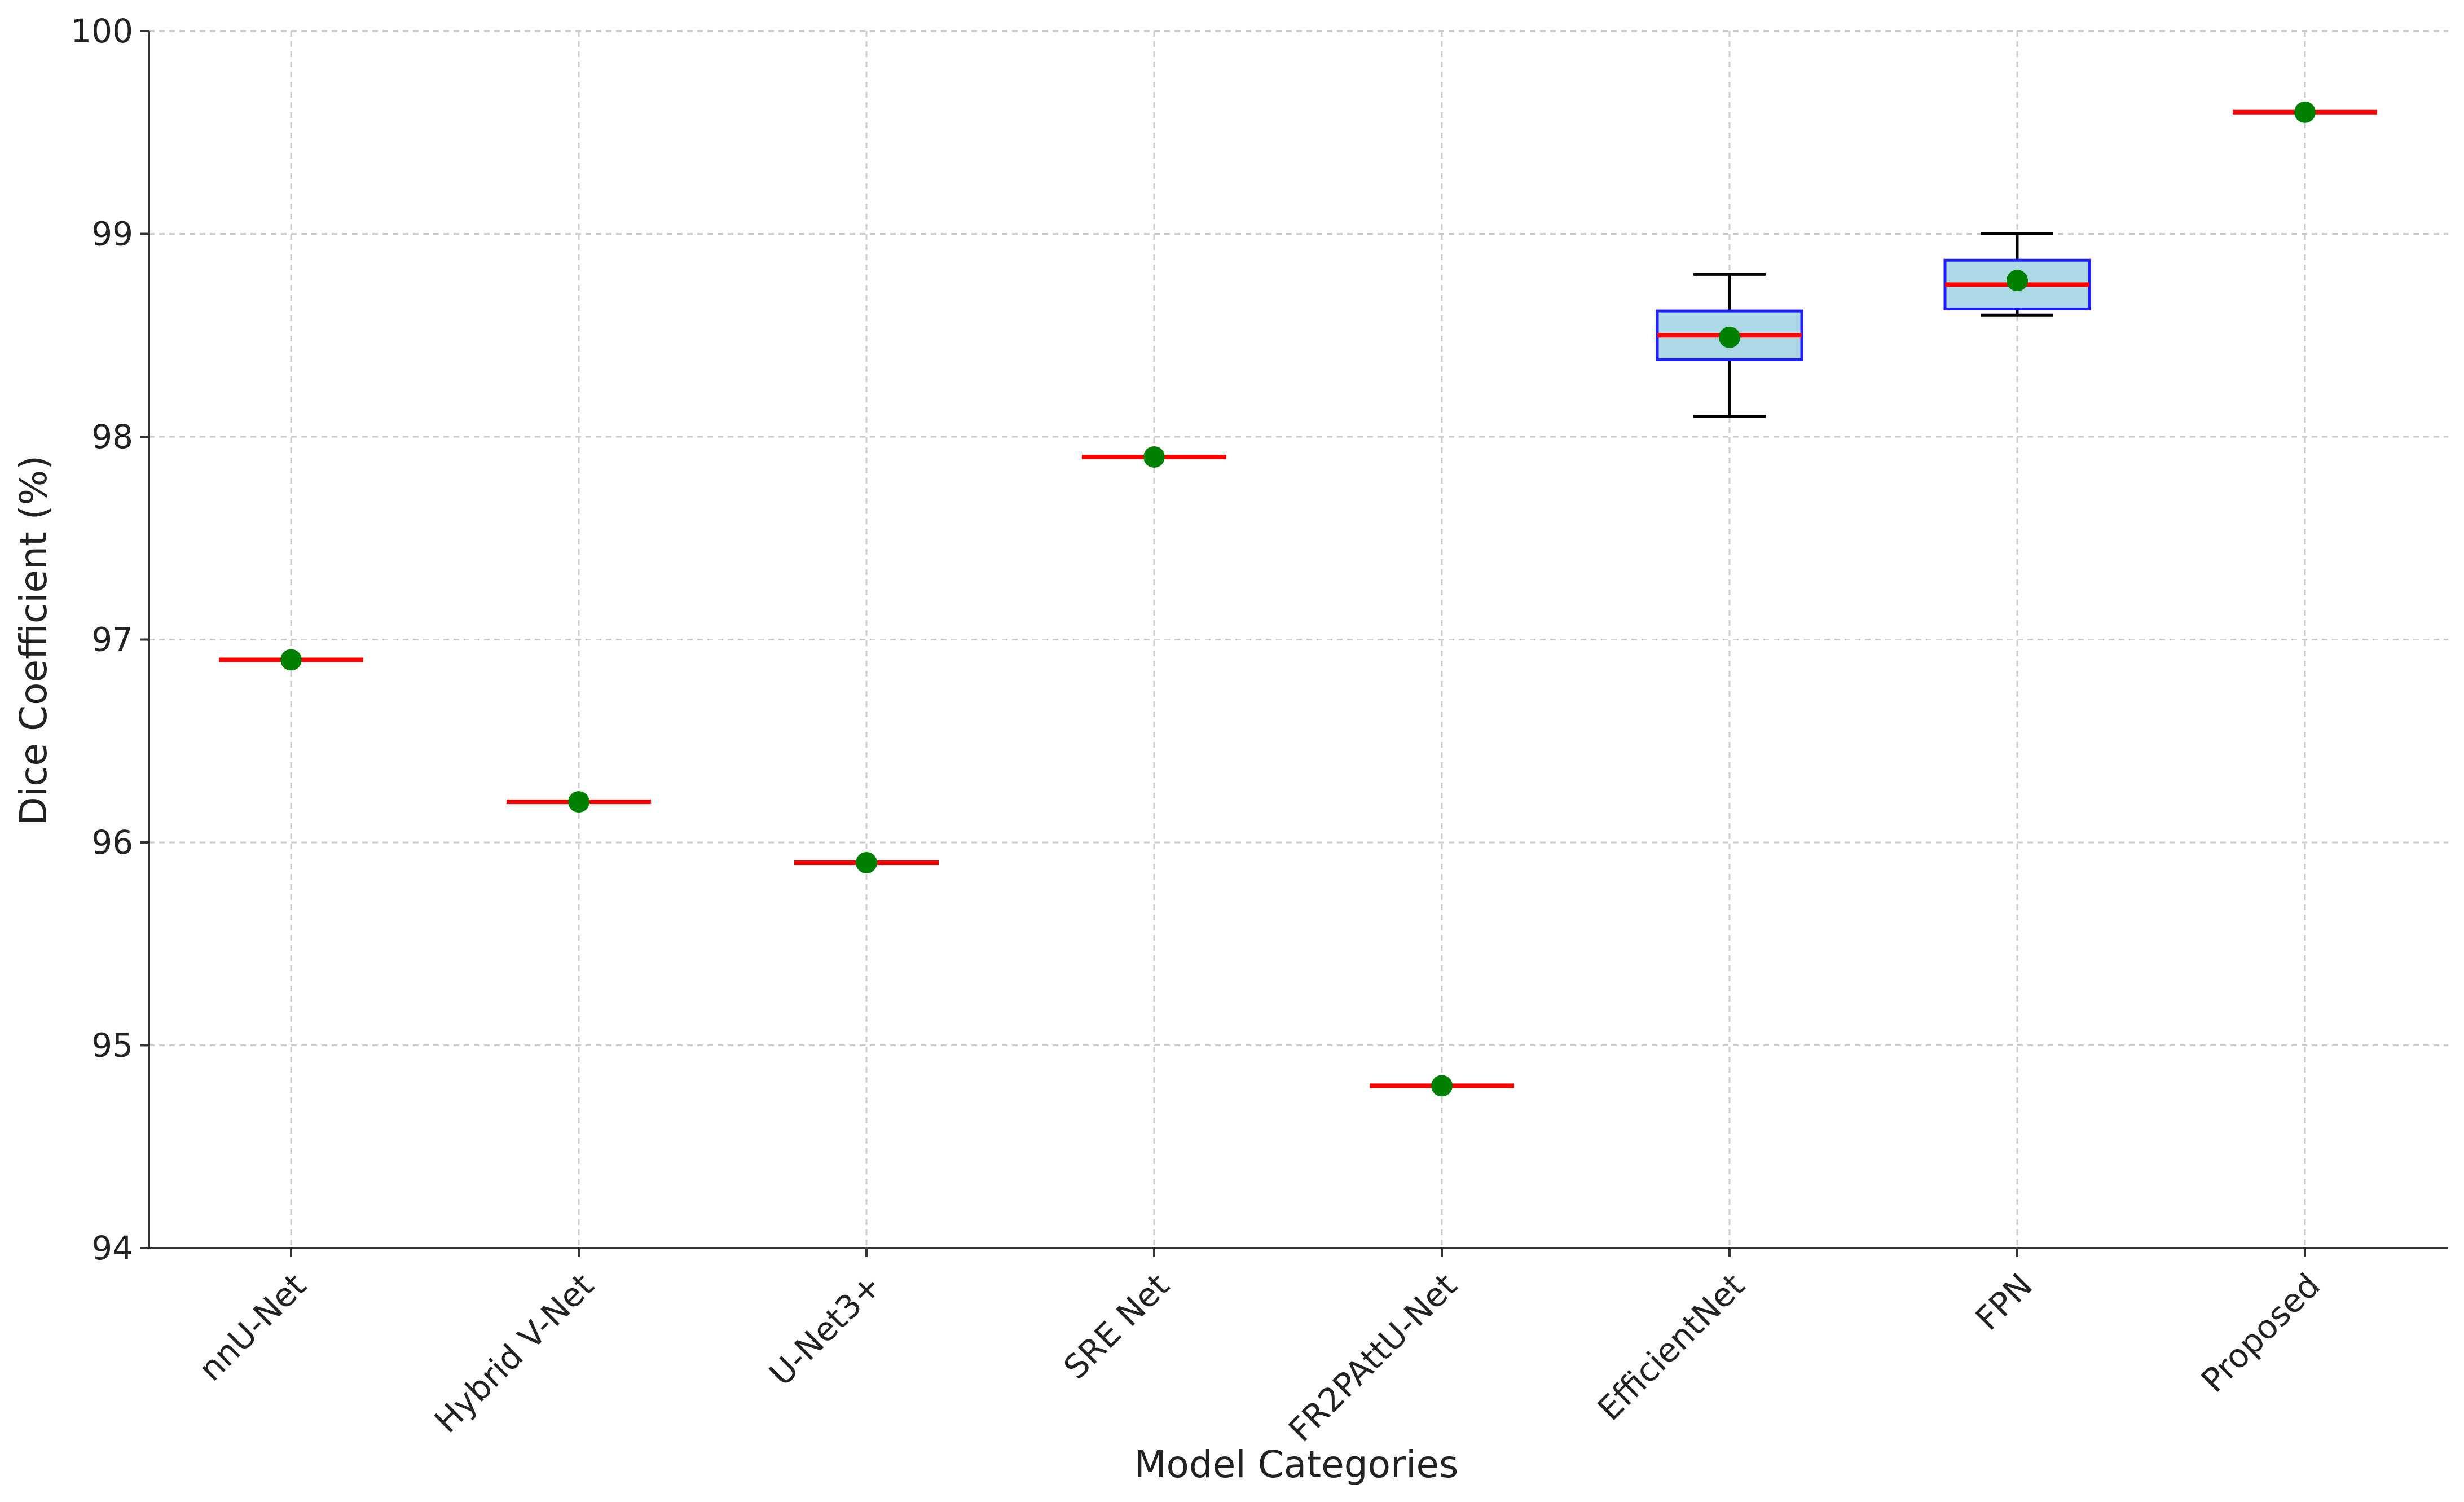 The width and height of the screenshot is (2464, 1502). What do you see at coordinates (2004, 1302) in the screenshot?
I see `x-tick-label: FPN` at bounding box center [2004, 1302].